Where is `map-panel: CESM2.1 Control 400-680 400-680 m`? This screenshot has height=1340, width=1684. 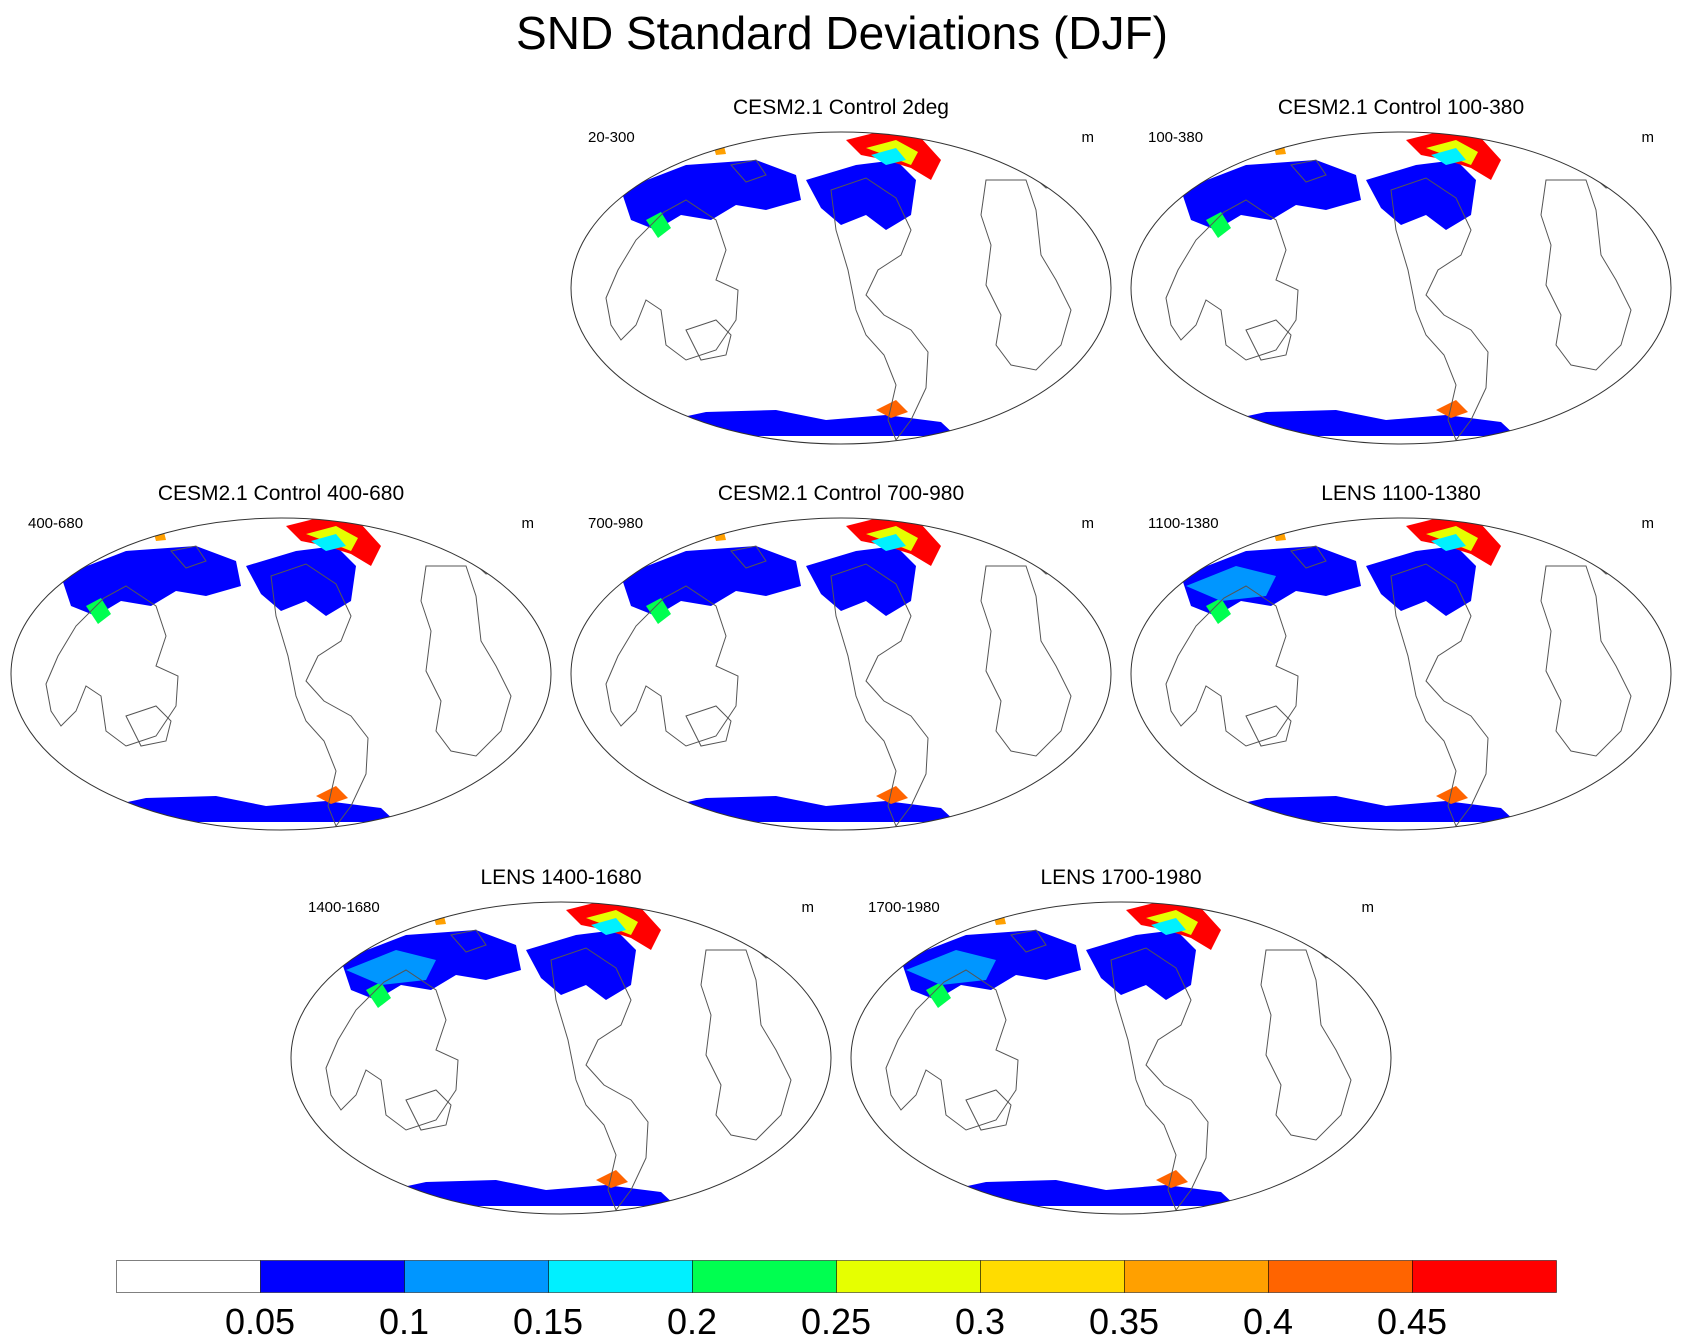 map-panel: CESM2.1 Control 400-680 400-680 m is located at coordinates (281, 662).